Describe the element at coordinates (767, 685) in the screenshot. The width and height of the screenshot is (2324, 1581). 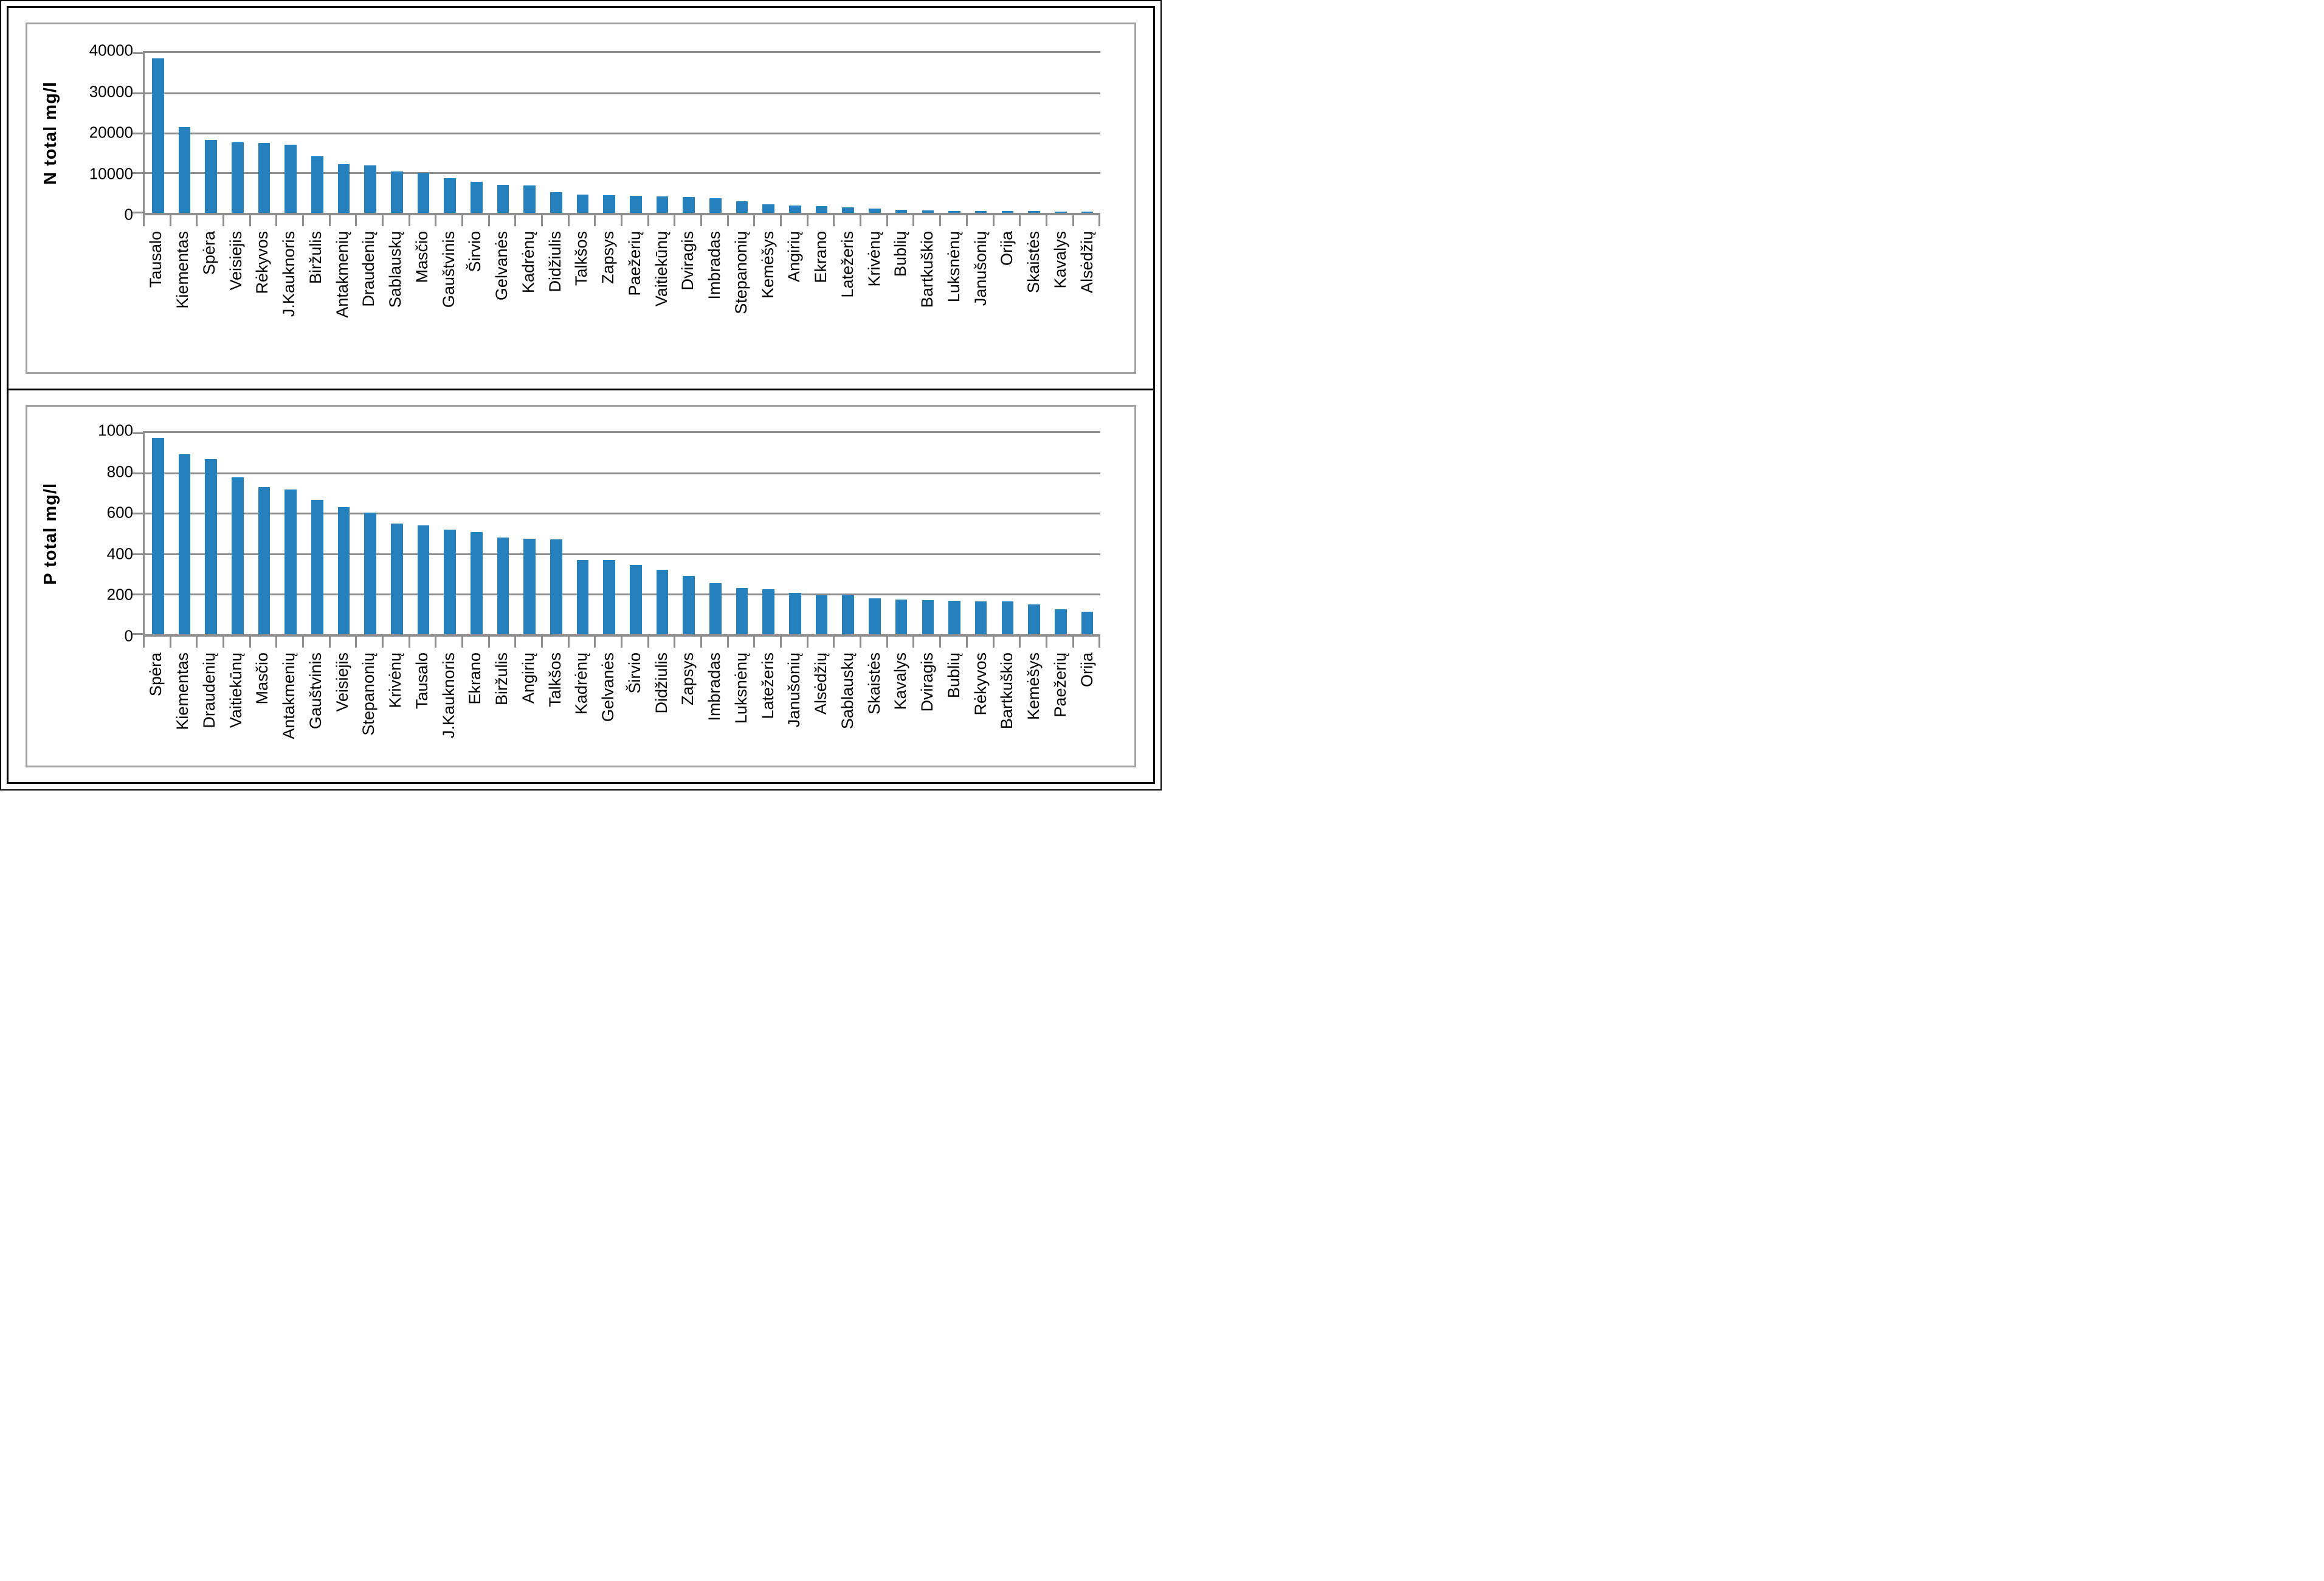
I see `category-label-slot: Latežeris` at that location.